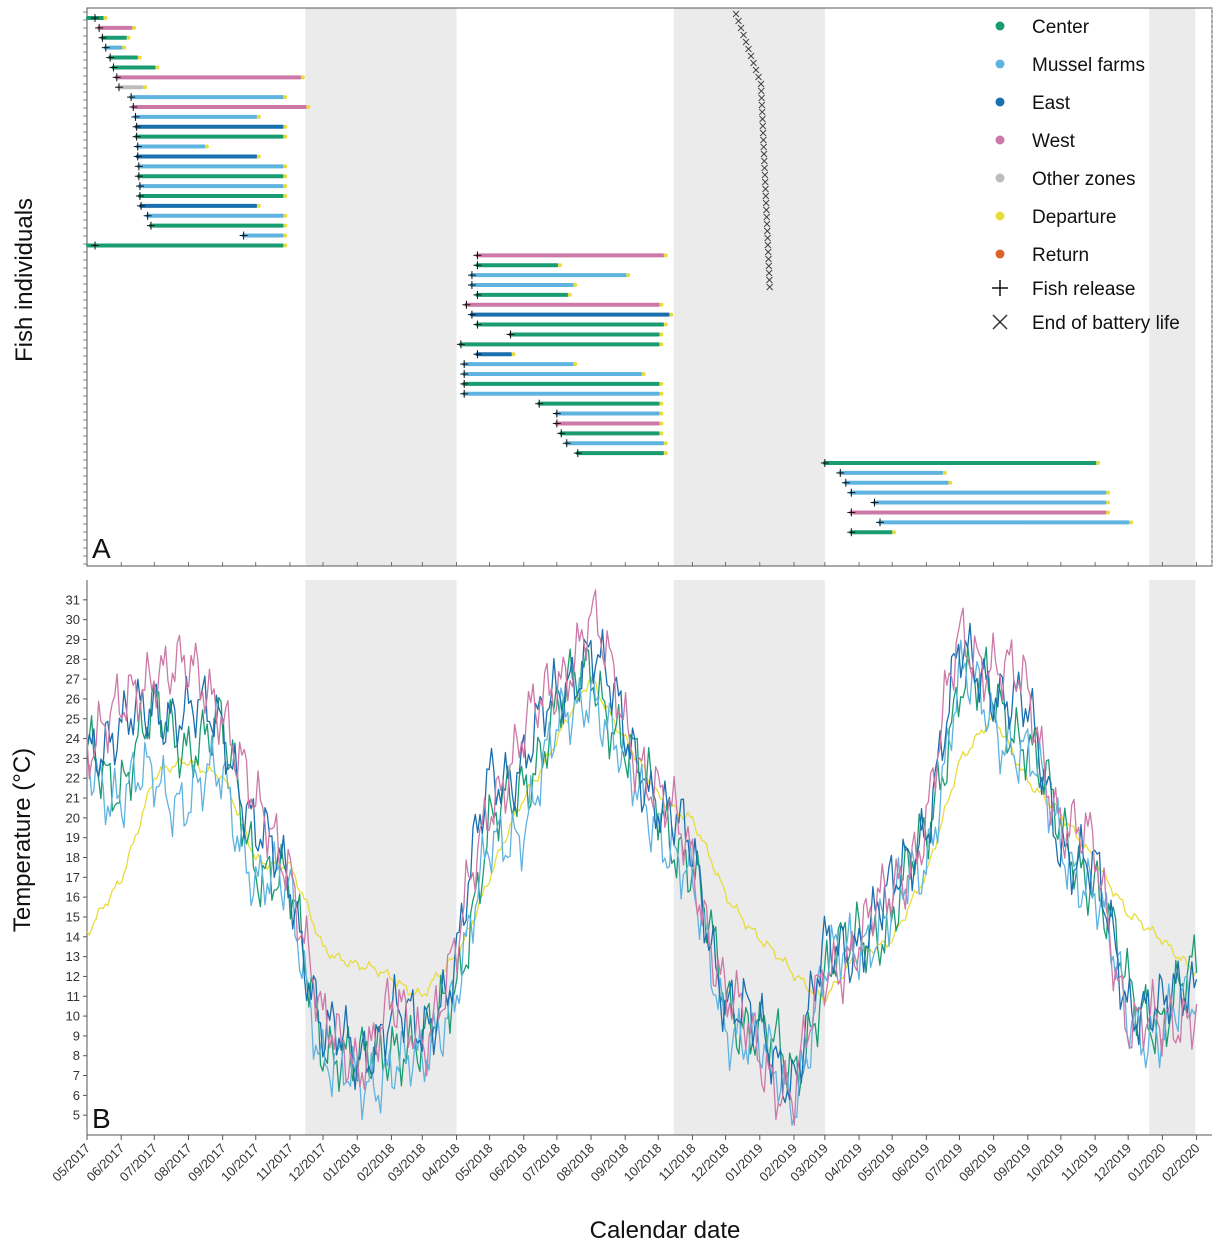  I want to click on legend-label-8: End of battery life, so click(1106, 323).